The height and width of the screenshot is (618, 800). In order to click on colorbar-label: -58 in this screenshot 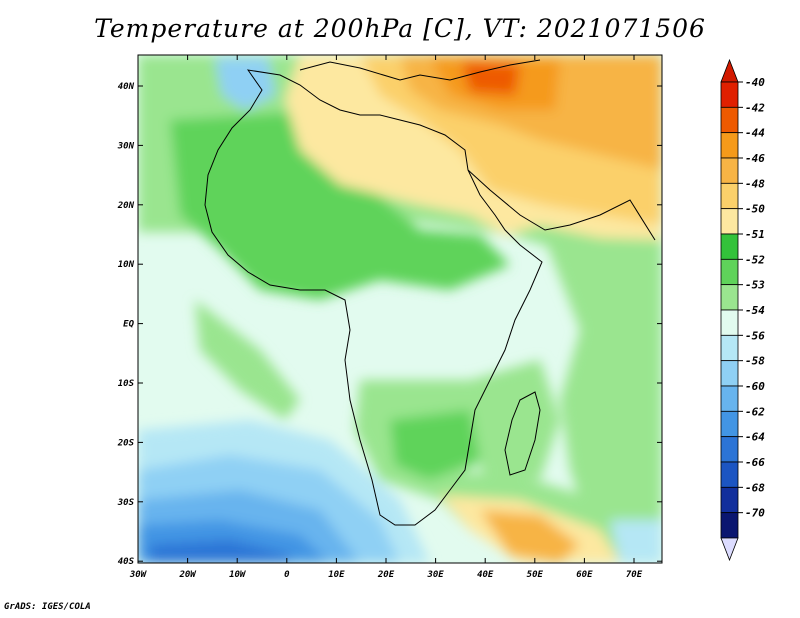, I will do `click(755, 361)`.